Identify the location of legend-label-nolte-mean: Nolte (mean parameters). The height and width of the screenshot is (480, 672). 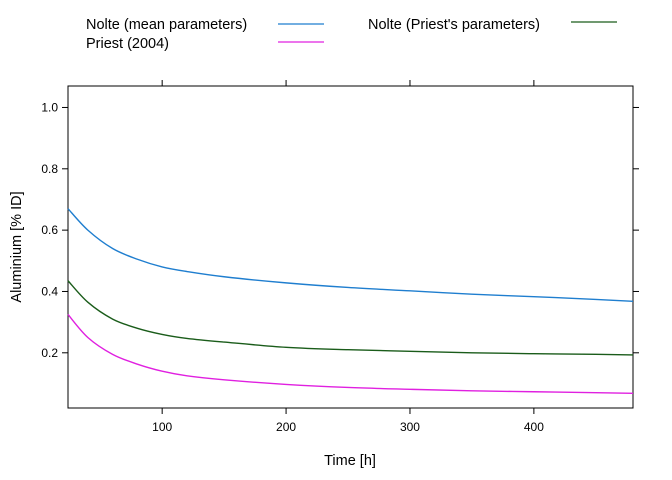
(166, 25).